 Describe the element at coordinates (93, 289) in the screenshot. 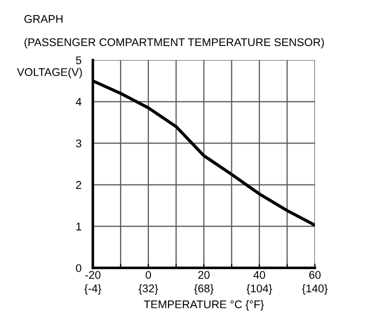

I see `x2-tick-label: {-4}` at that location.